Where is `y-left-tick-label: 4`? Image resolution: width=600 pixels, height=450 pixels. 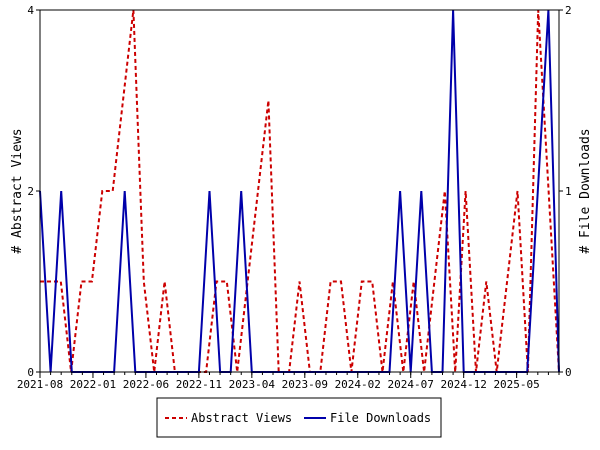 y-left-tick-label: 4 is located at coordinates (30, 10).